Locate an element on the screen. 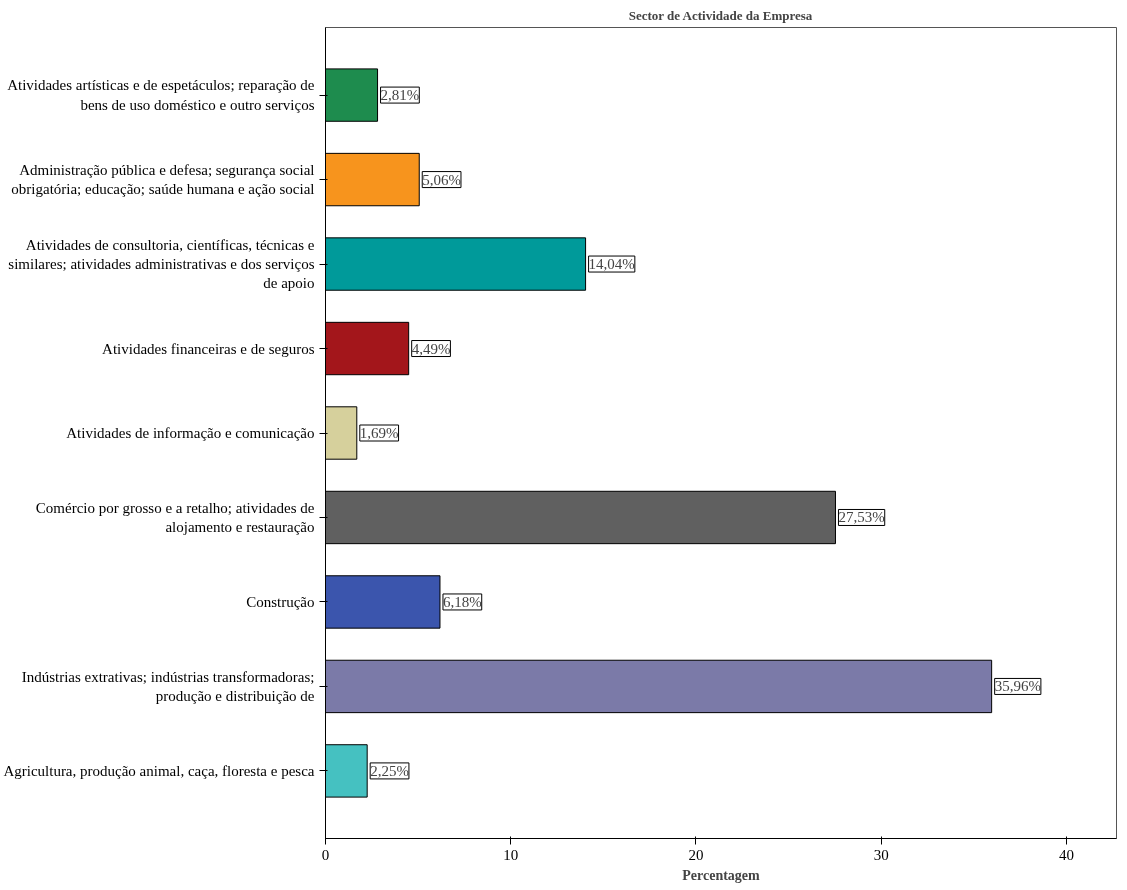  y-tick-label: Administração pública e defesa; segurança social obrigatória; educação; saúde humana e ação social is located at coordinates (163, 179).